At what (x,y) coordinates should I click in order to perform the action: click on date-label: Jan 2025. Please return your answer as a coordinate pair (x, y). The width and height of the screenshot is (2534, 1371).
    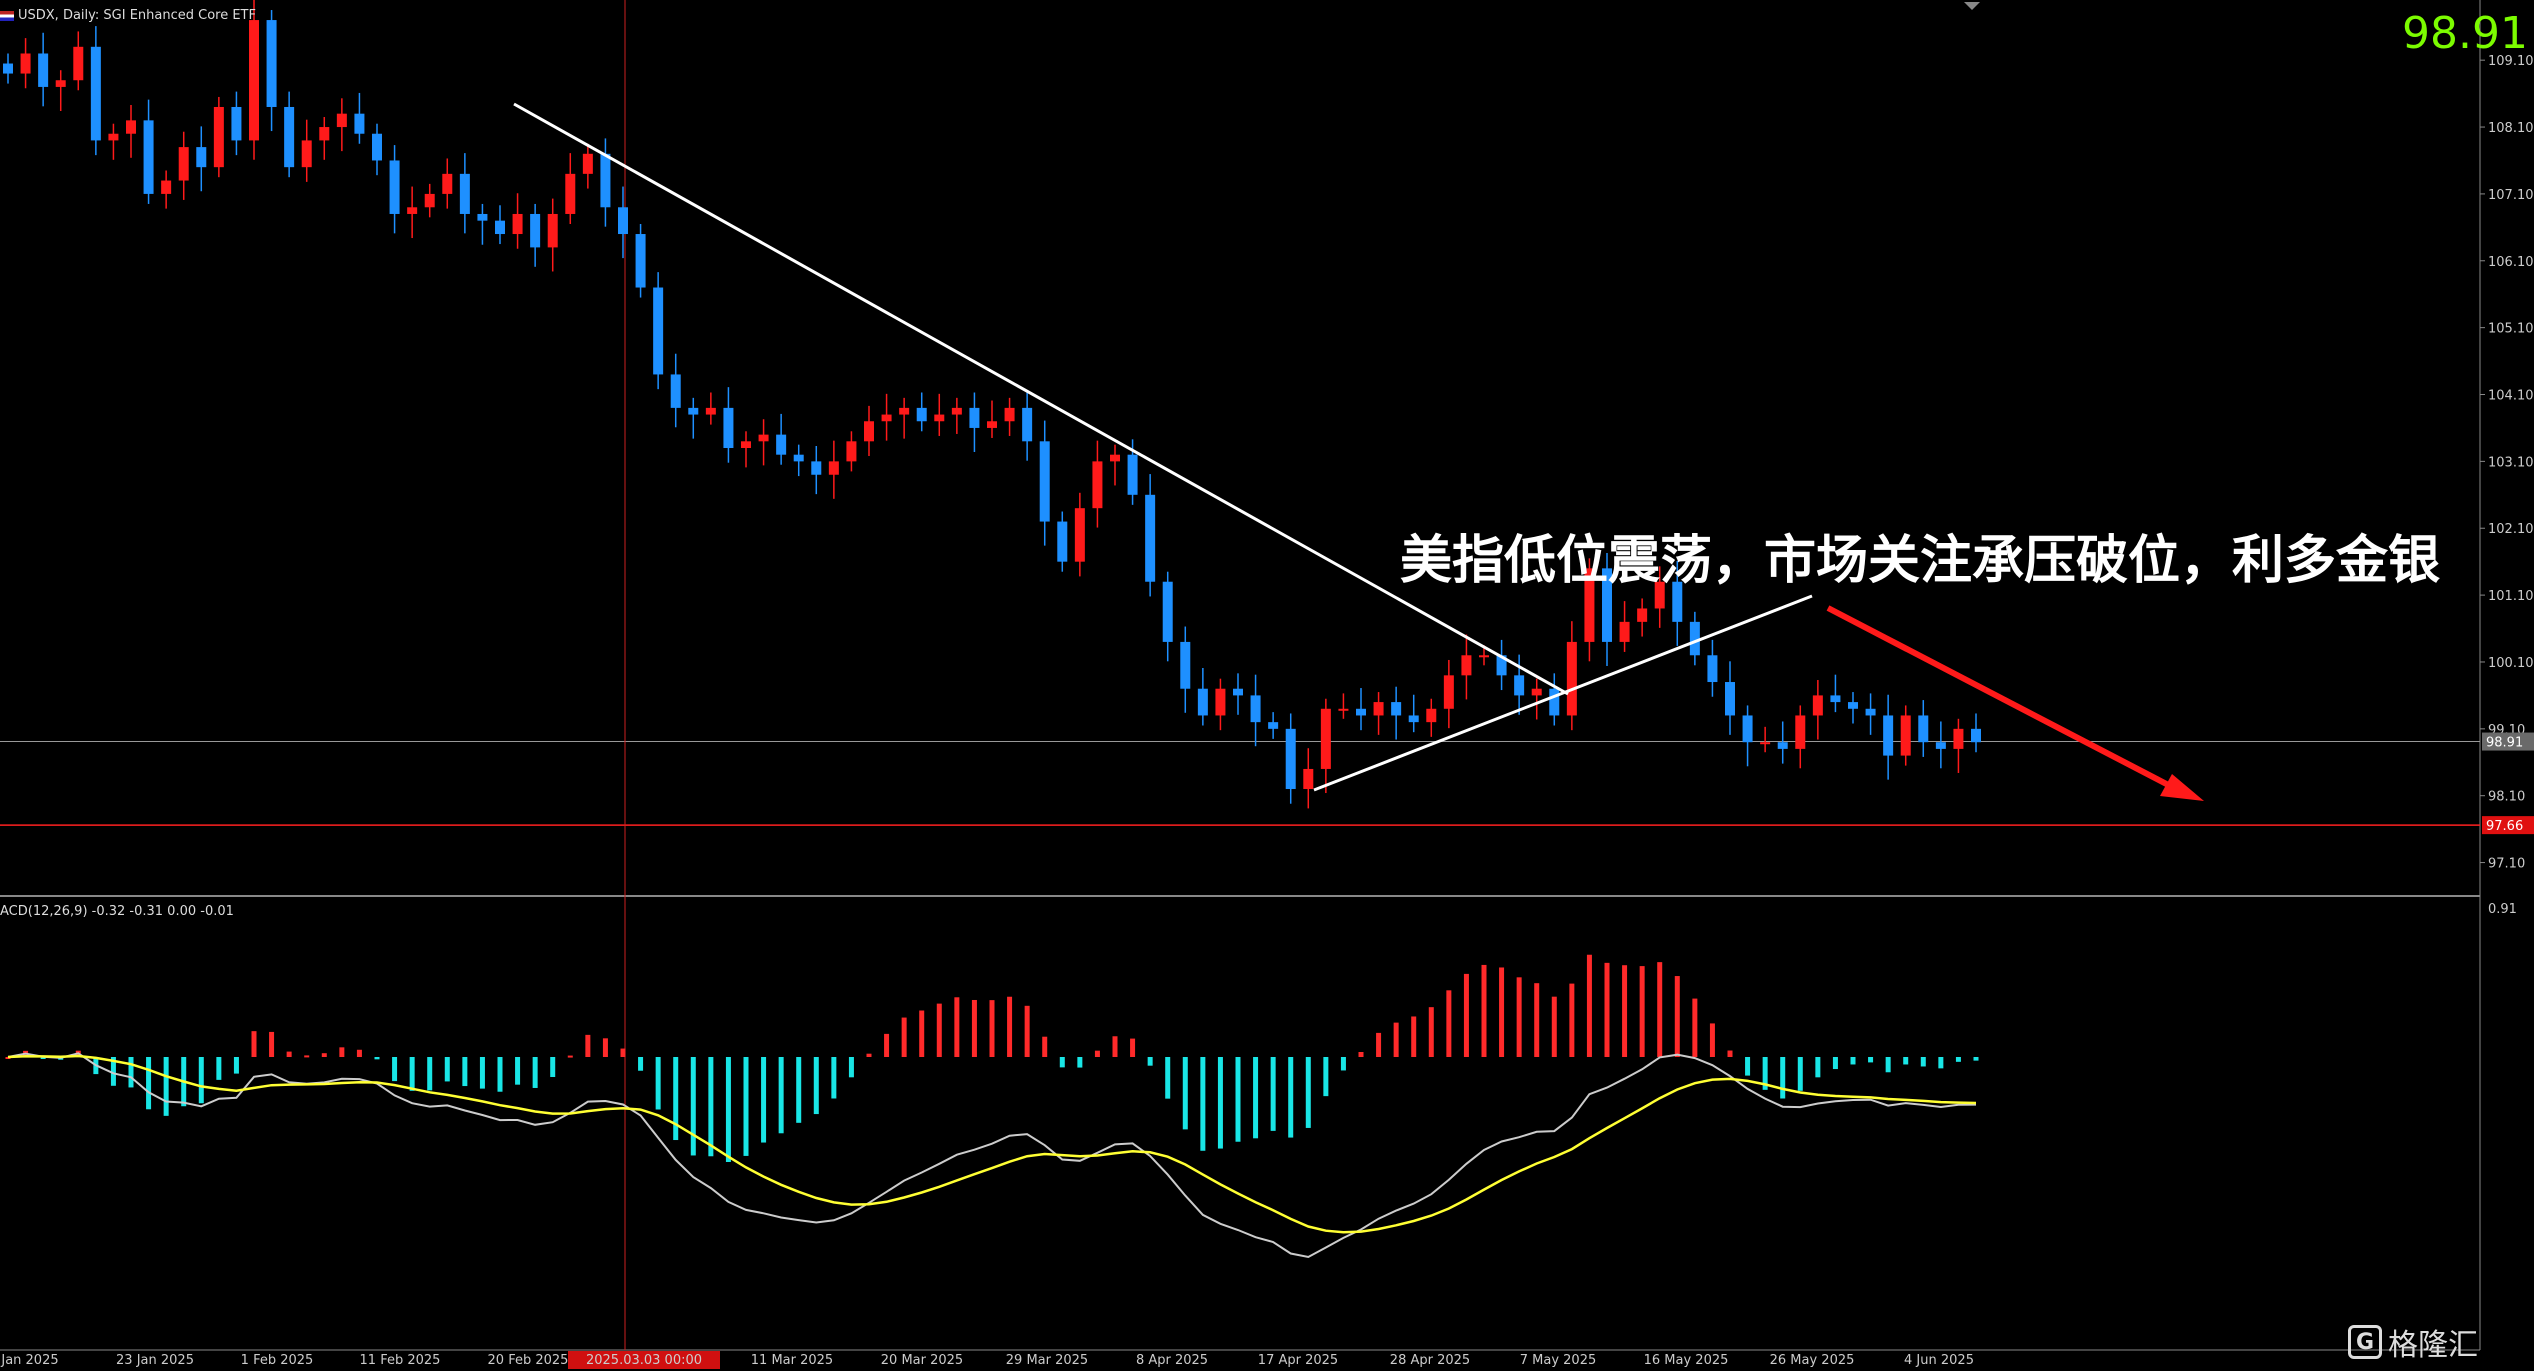
    Looking at the image, I should click on (29, 1360).